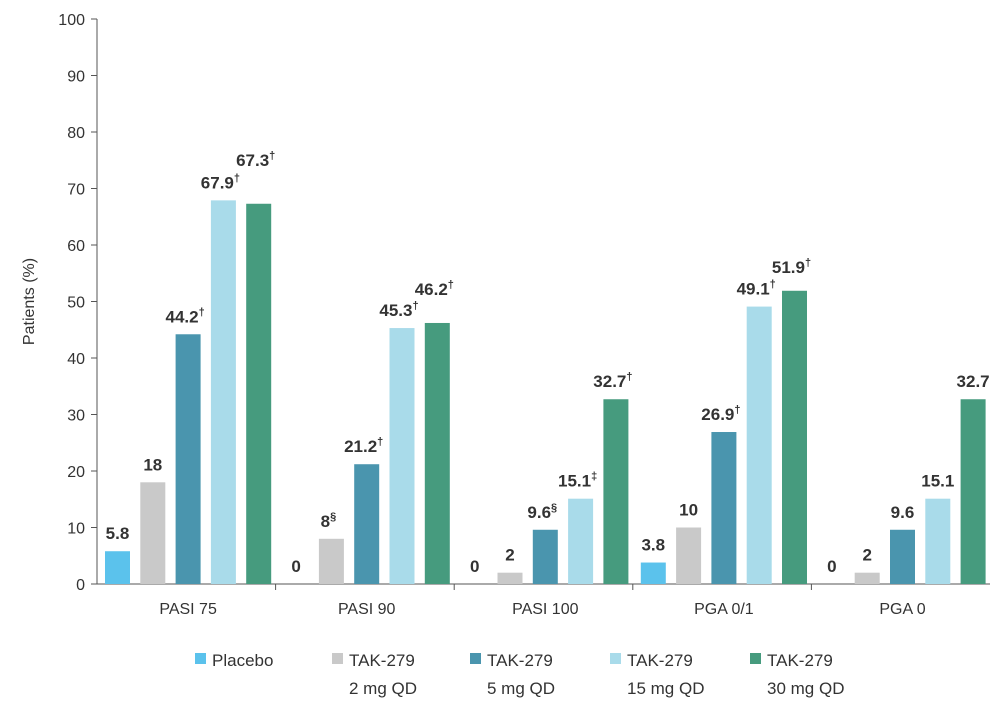 This screenshot has height=715, width=1000. What do you see at coordinates (383, 688) in the screenshot?
I see `legend-label-line2: 2 mg QD` at bounding box center [383, 688].